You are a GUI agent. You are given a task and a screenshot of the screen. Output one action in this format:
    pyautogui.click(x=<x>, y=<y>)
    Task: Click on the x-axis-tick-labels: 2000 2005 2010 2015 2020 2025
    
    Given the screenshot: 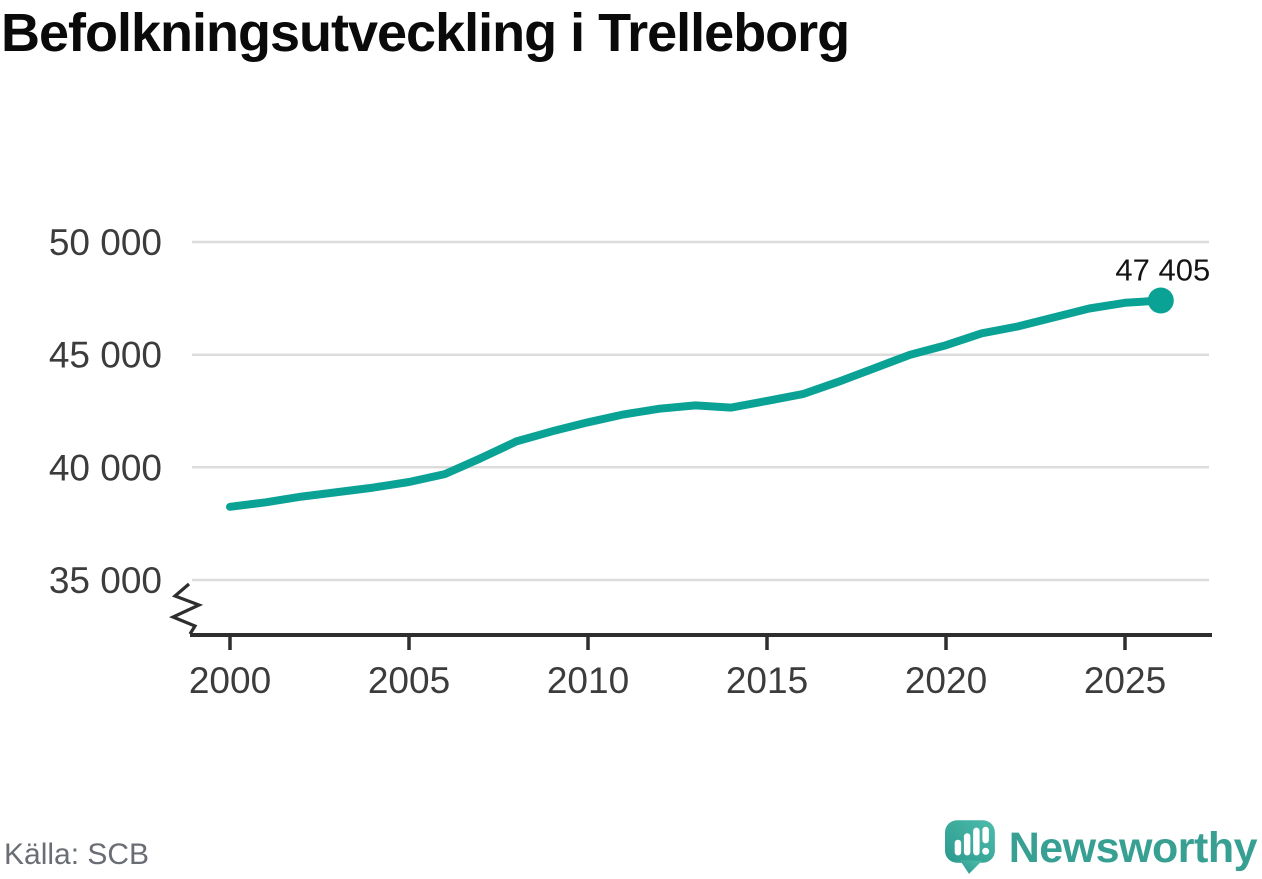 What is the action you would take?
    pyautogui.click(x=677, y=680)
    